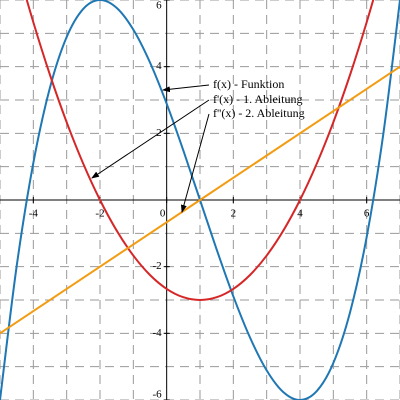 The image size is (400, 400). Describe the element at coordinates (157, 394) in the screenshot. I see `y-tick-label: -6` at that location.